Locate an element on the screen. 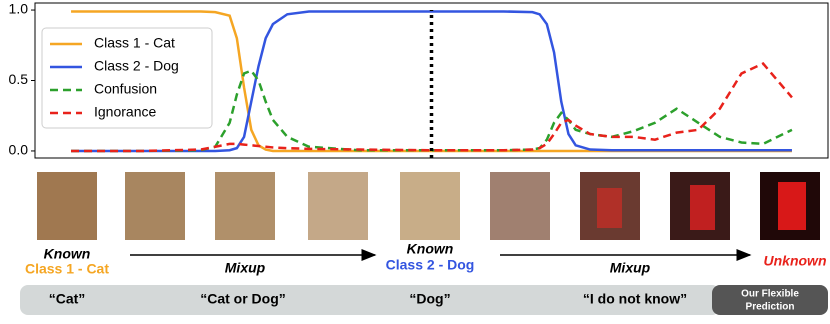  flexible-label: Prediction is located at coordinates (770, 307).